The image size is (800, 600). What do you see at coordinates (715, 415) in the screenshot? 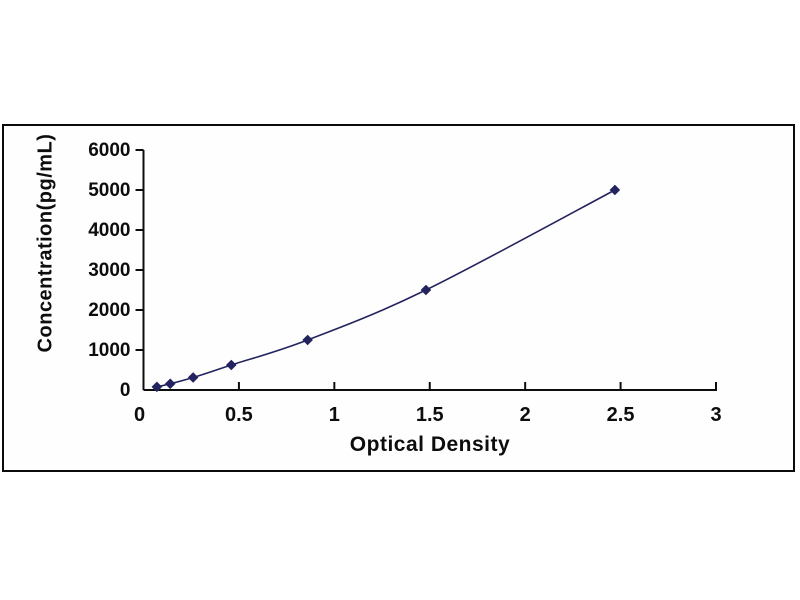
I see `x-tick-label: 3` at bounding box center [715, 415].